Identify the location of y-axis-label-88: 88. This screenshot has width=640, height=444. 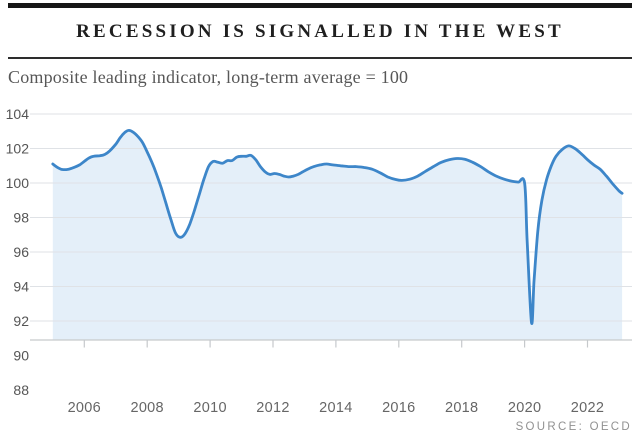
(21, 390).